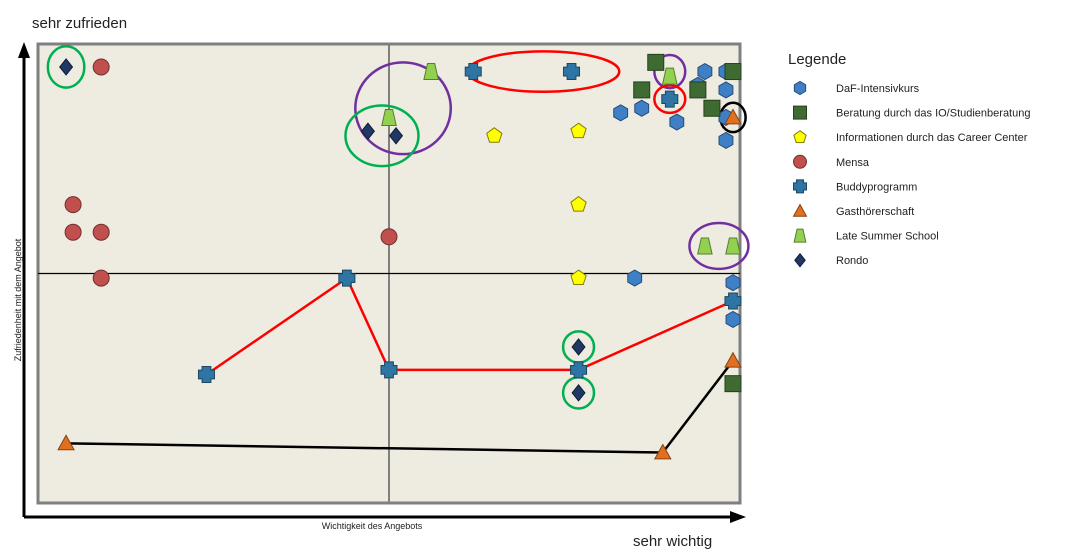 The height and width of the screenshot is (550, 1080). I want to click on legend-title: Legende, so click(817, 59).